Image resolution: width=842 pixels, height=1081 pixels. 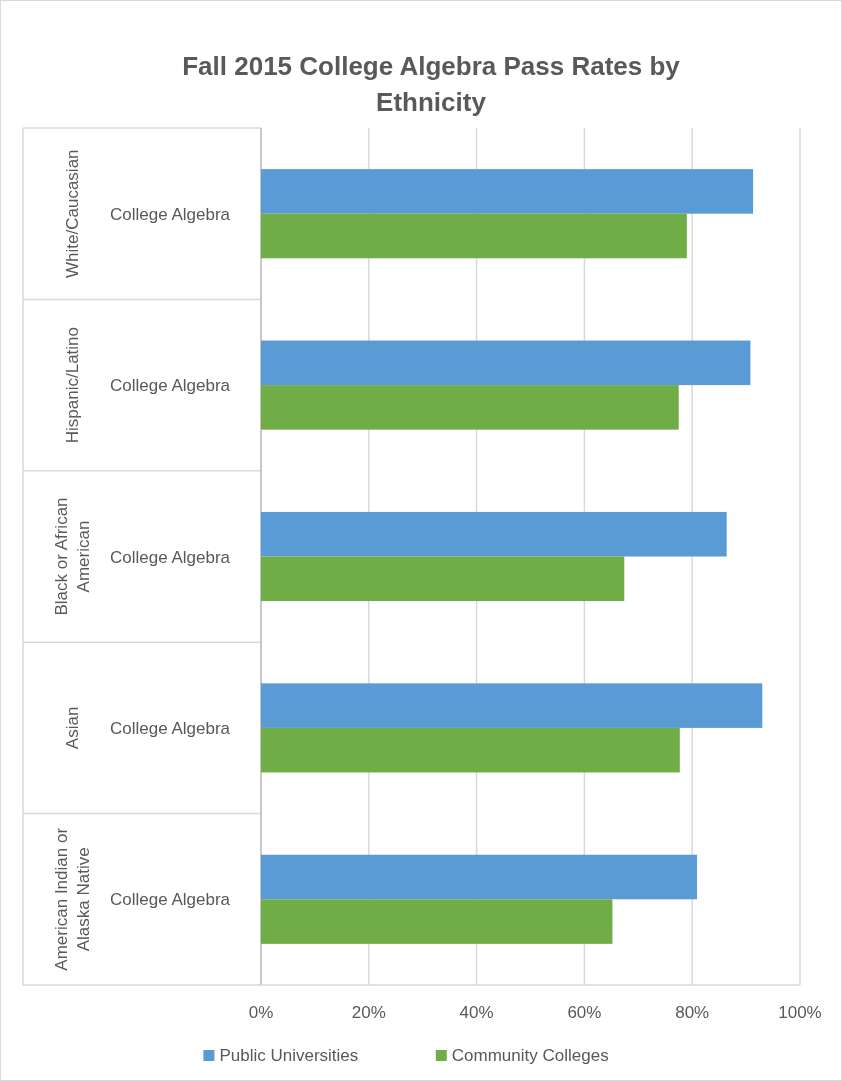 What do you see at coordinates (476, 1012) in the screenshot?
I see `x-tick-label: 40%` at bounding box center [476, 1012].